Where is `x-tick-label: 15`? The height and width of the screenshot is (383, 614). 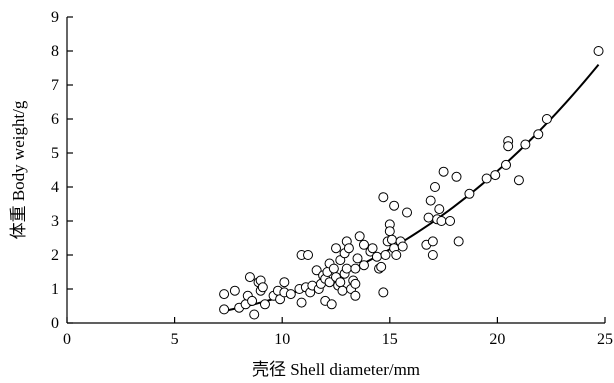
x-tick-label: 15 is located at coordinates (390, 339).